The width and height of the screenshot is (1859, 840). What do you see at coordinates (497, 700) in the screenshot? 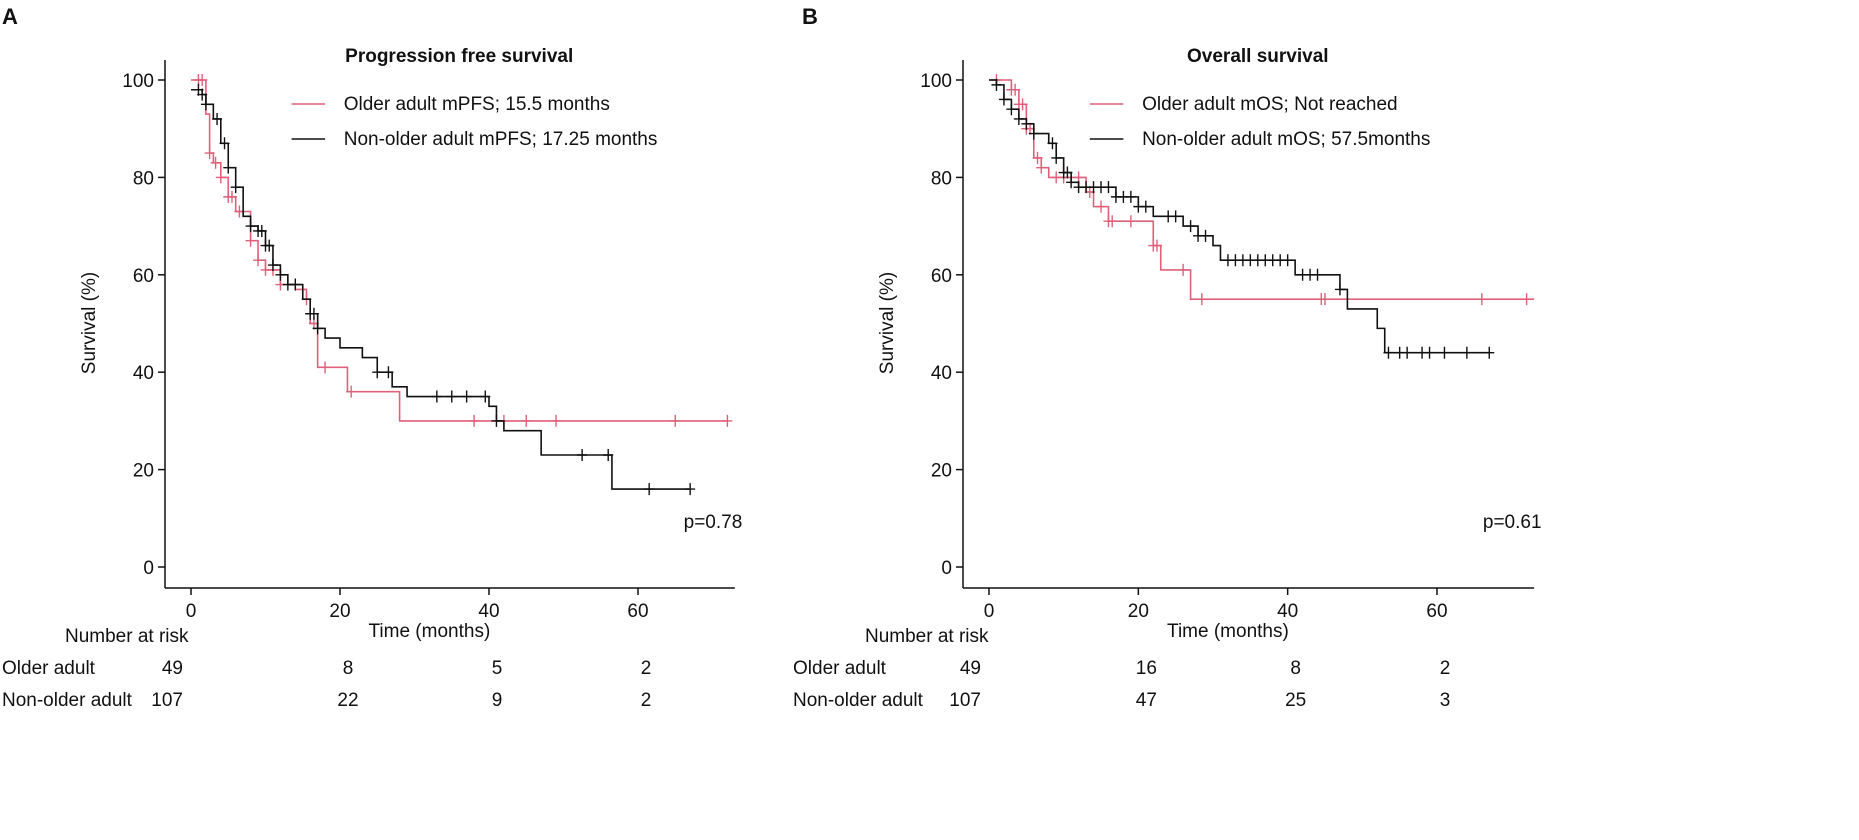
I see `risk-value: 9` at bounding box center [497, 700].